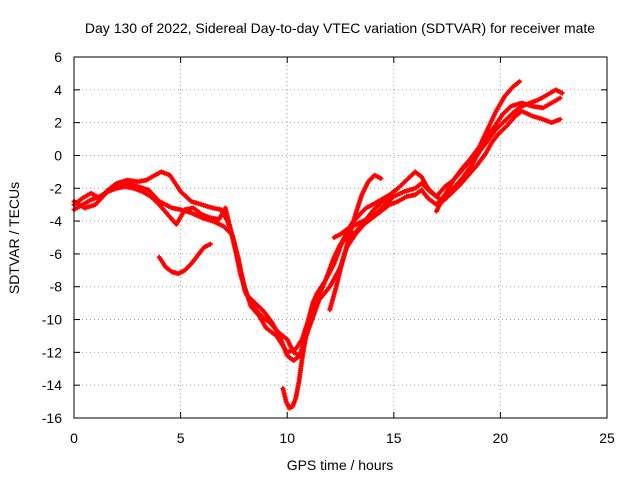  Describe the element at coordinates (52, 352) in the screenshot. I see `y-tick-label: -12` at that location.